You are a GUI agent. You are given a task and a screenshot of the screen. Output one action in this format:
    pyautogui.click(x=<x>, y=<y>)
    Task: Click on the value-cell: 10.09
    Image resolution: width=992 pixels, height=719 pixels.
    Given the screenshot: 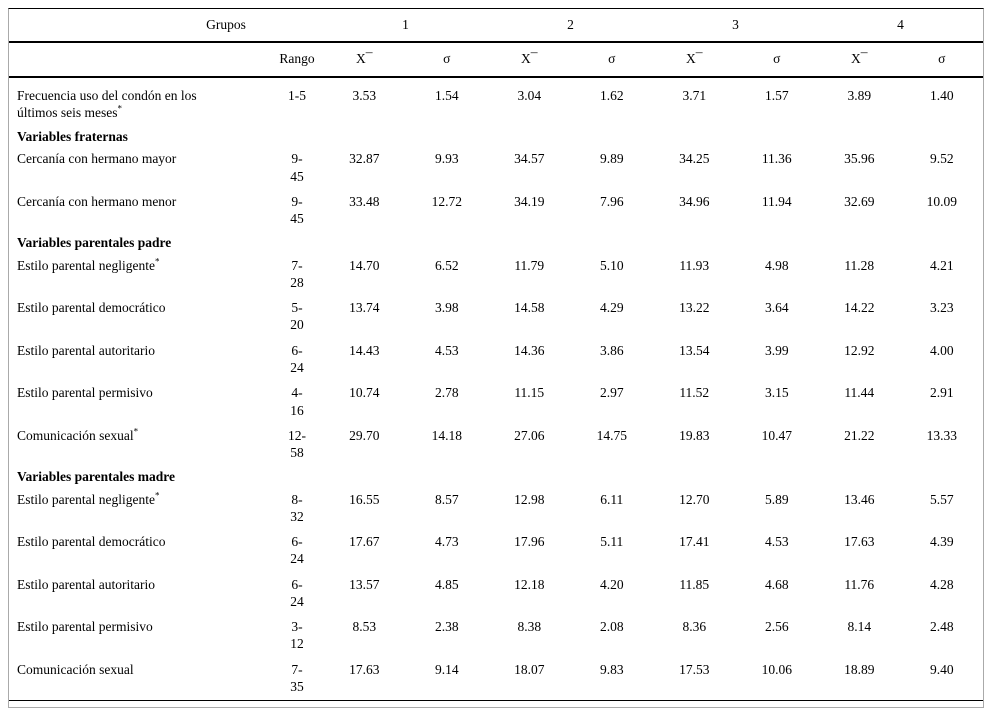 What is the action you would take?
    pyautogui.click(x=941, y=201)
    